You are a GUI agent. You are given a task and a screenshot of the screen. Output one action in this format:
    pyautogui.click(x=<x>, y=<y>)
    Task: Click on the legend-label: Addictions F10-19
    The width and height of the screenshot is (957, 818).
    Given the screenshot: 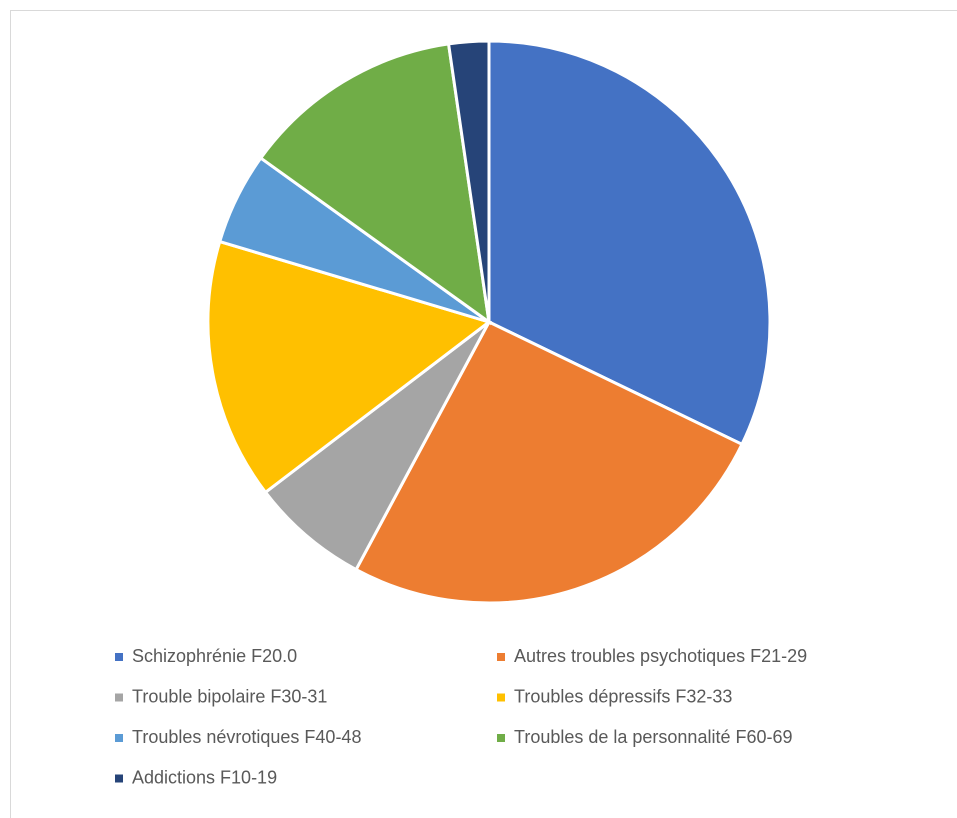 What is the action you would take?
    pyautogui.click(x=204, y=777)
    